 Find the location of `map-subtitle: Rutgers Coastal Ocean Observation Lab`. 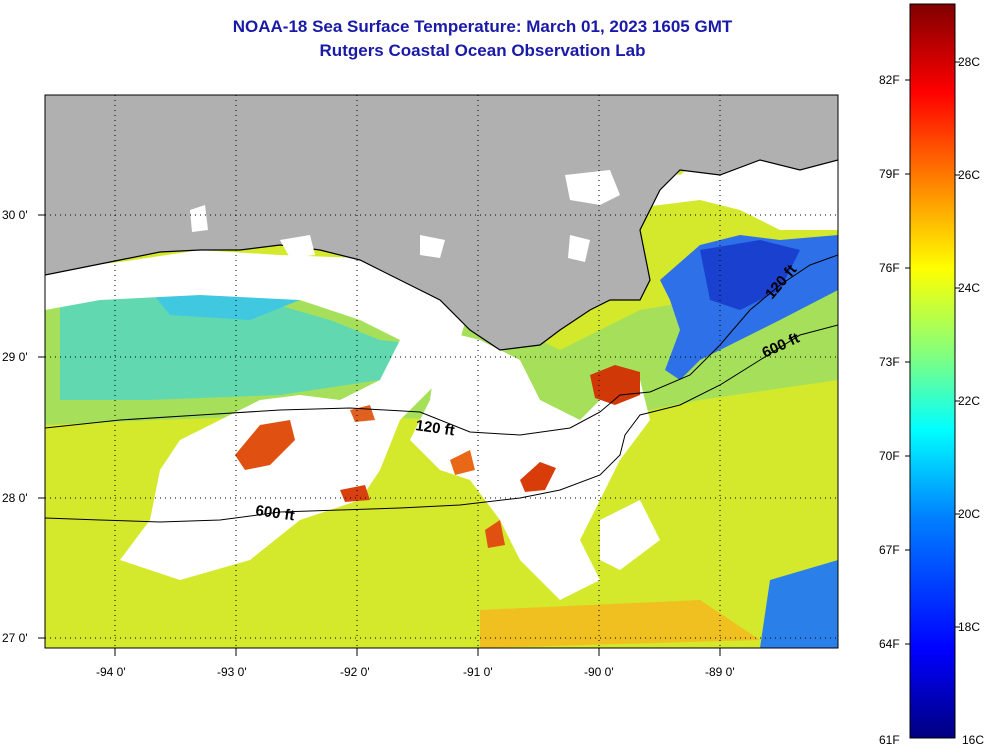

map-subtitle: Rutgers Coastal Ocean Observation Lab is located at coordinates (482, 50).